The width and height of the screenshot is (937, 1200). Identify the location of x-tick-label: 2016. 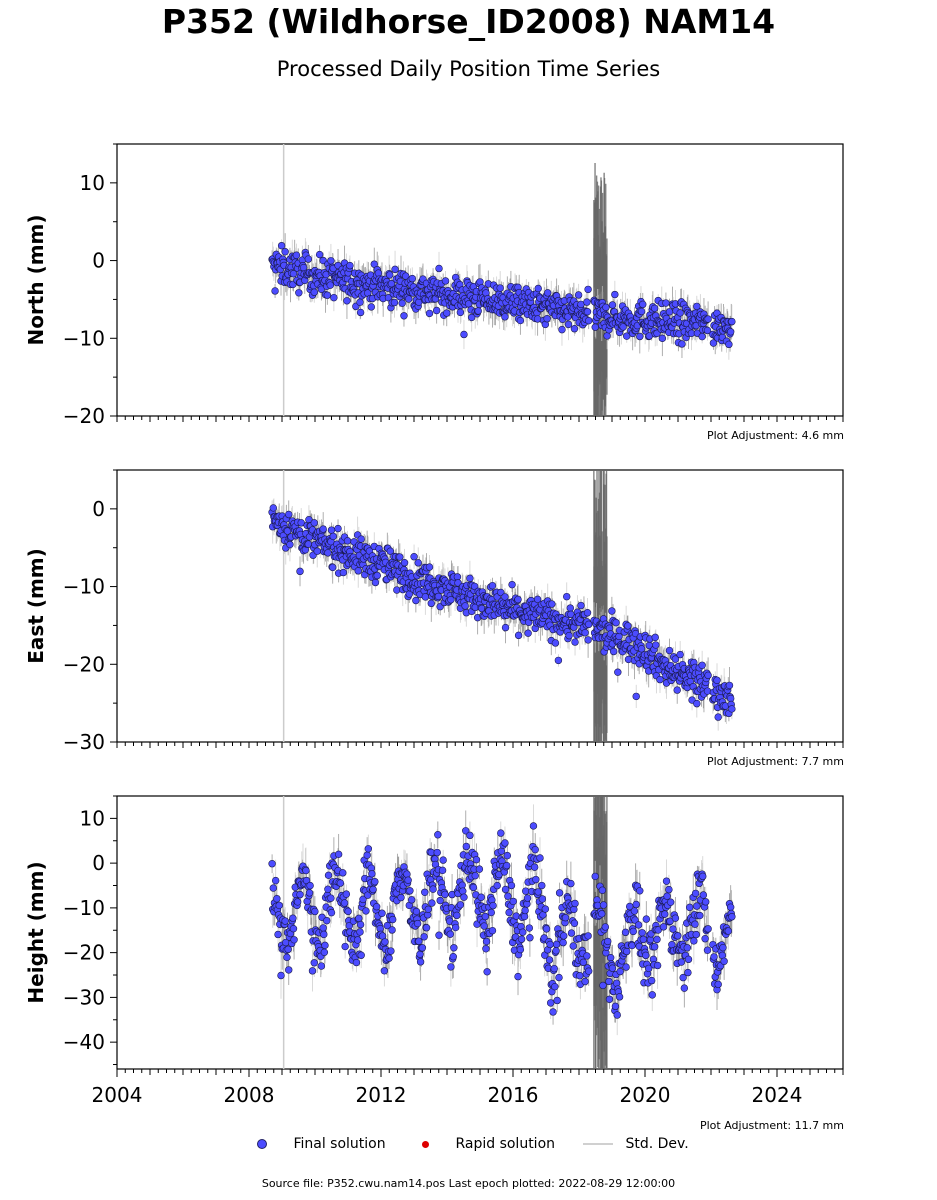
(513, 1095).